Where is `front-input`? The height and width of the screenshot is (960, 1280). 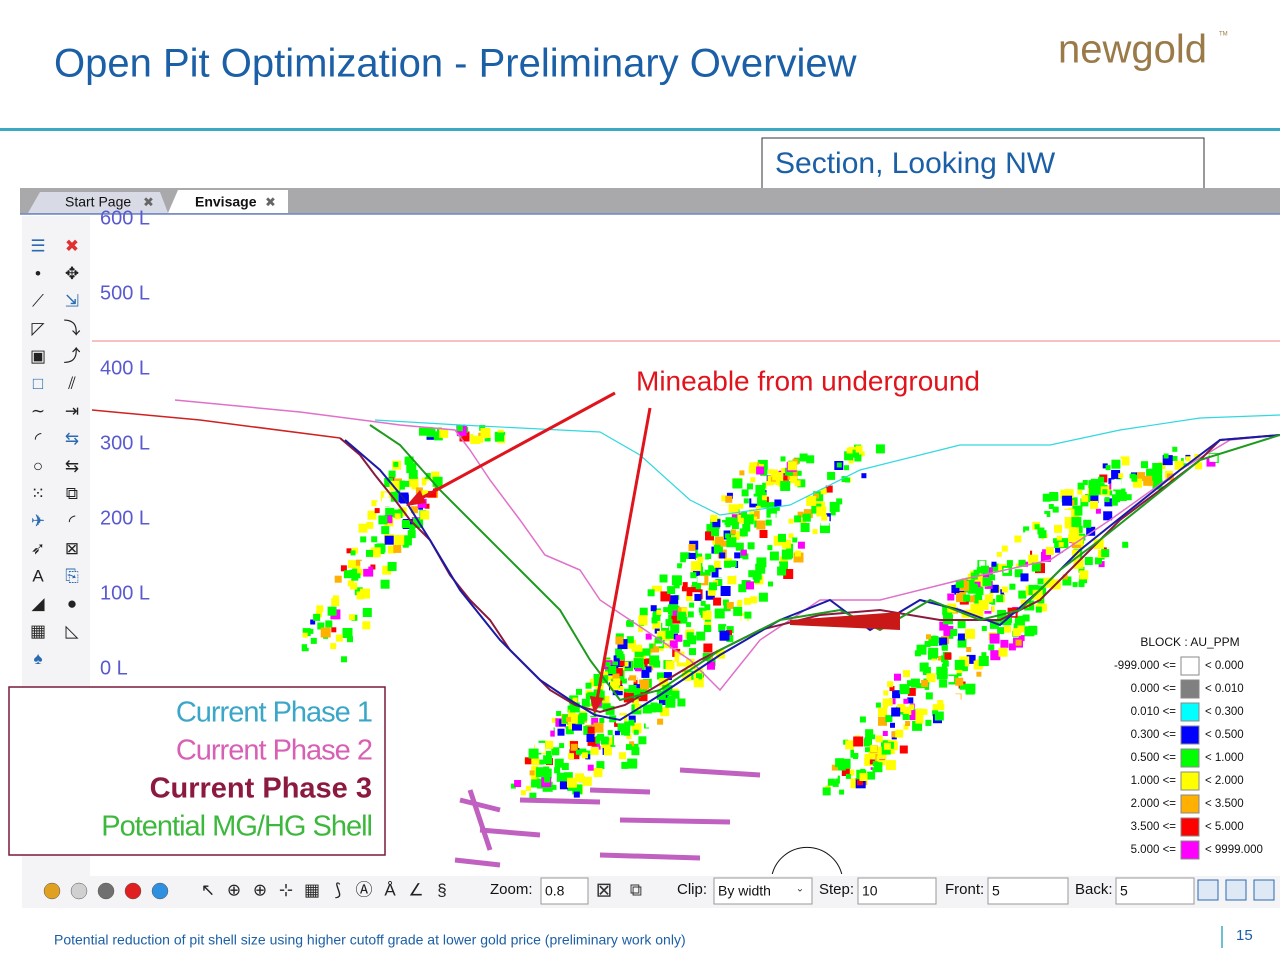 front-input is located at coordinates (1028, 891).